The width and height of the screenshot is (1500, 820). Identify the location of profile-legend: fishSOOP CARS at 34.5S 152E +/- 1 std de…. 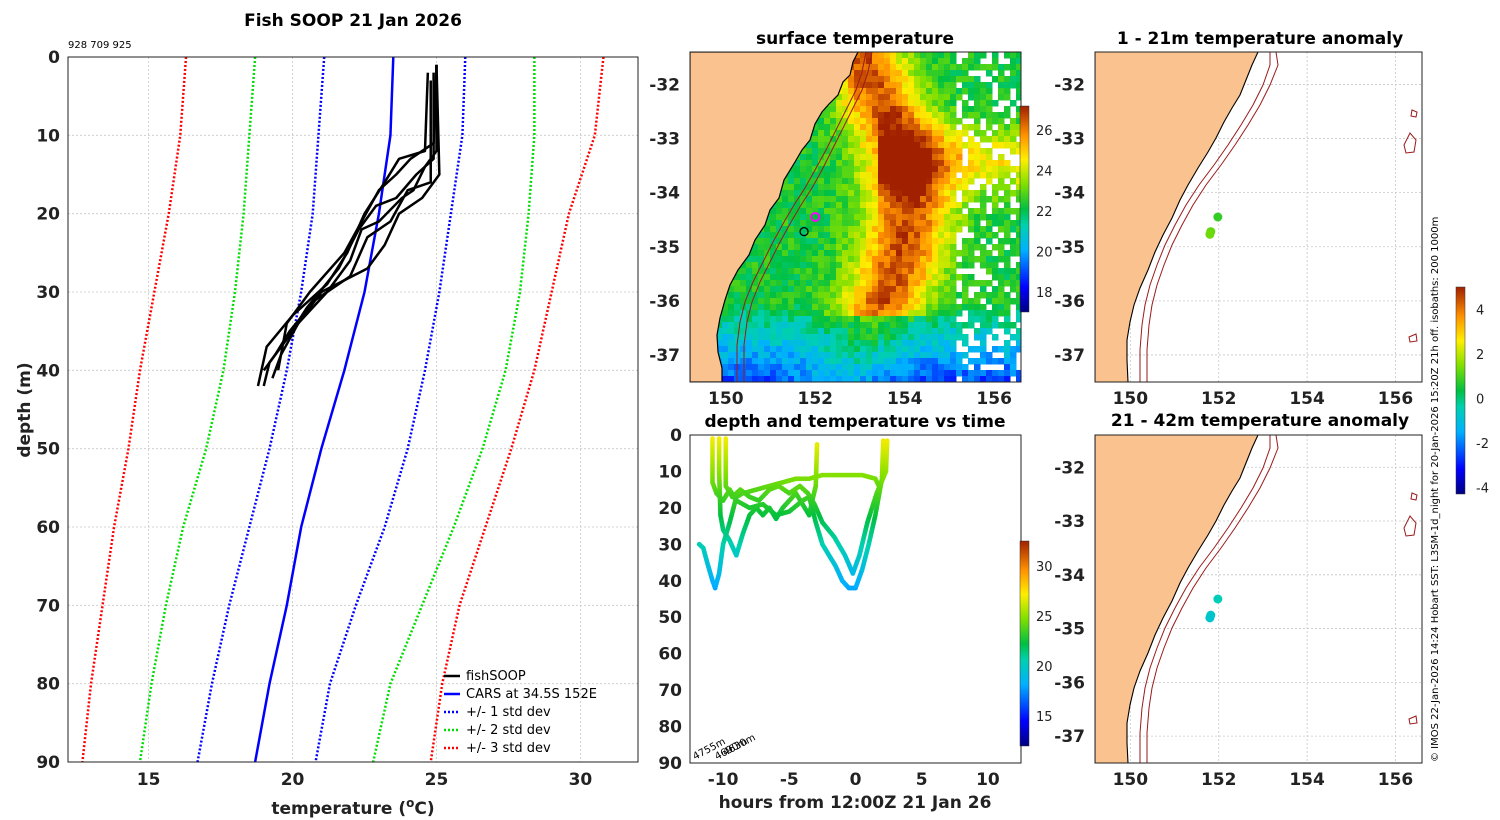
(520, 712).